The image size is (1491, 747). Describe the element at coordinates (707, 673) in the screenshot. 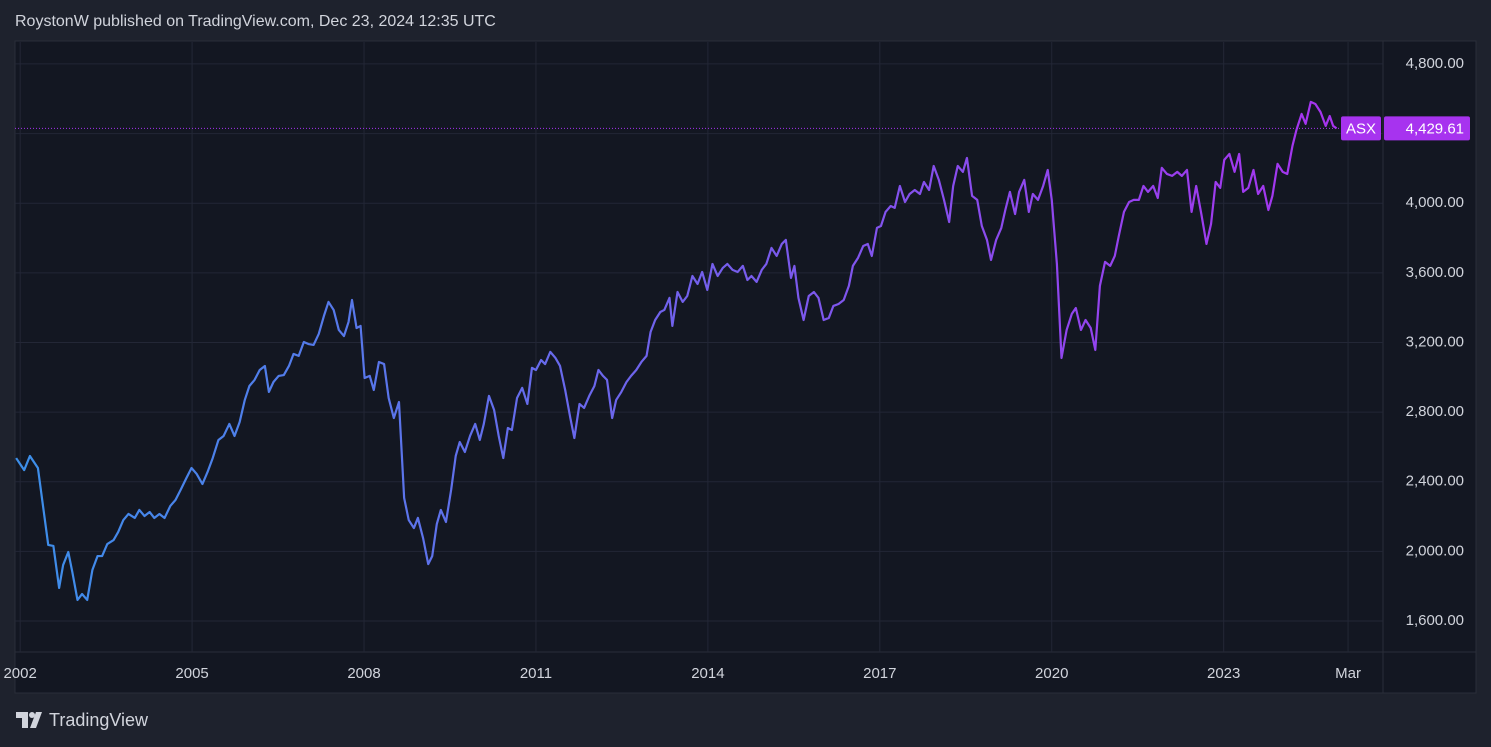

I see `x-tick-label: 2014` at that location.